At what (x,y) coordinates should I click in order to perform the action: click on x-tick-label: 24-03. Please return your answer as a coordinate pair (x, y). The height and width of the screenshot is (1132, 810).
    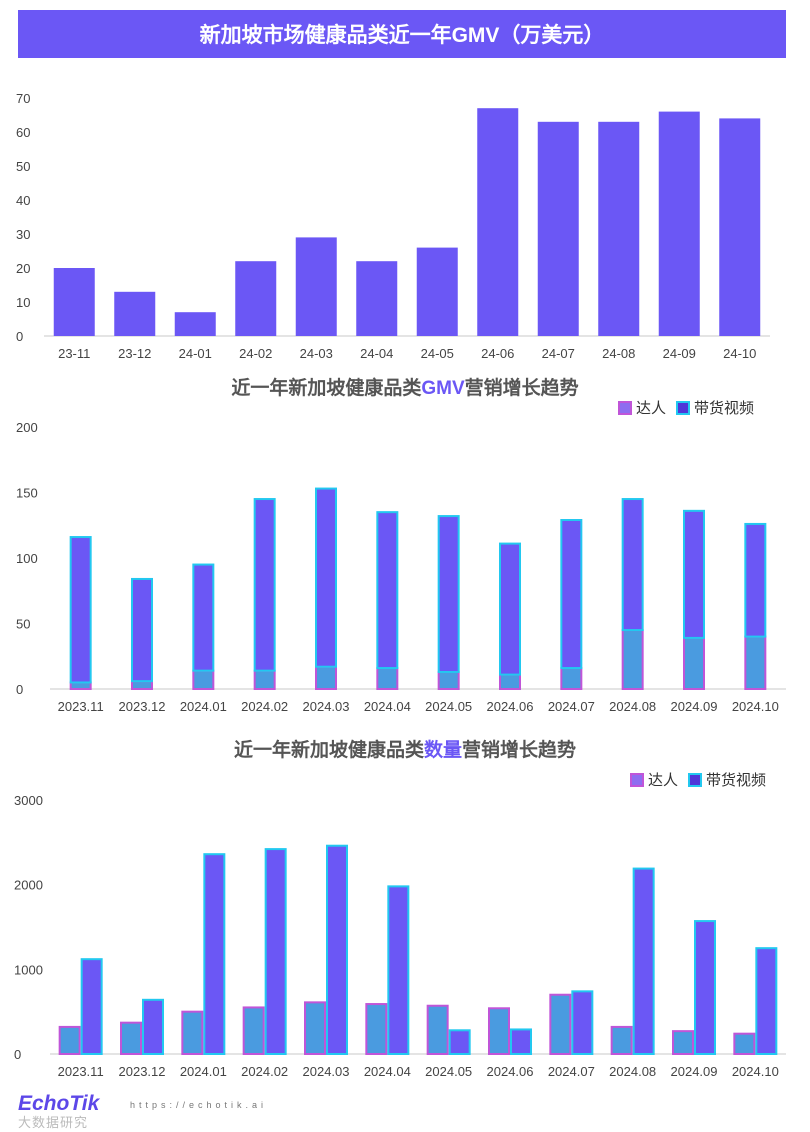
    Looking at the image, I should click on (316, 353).